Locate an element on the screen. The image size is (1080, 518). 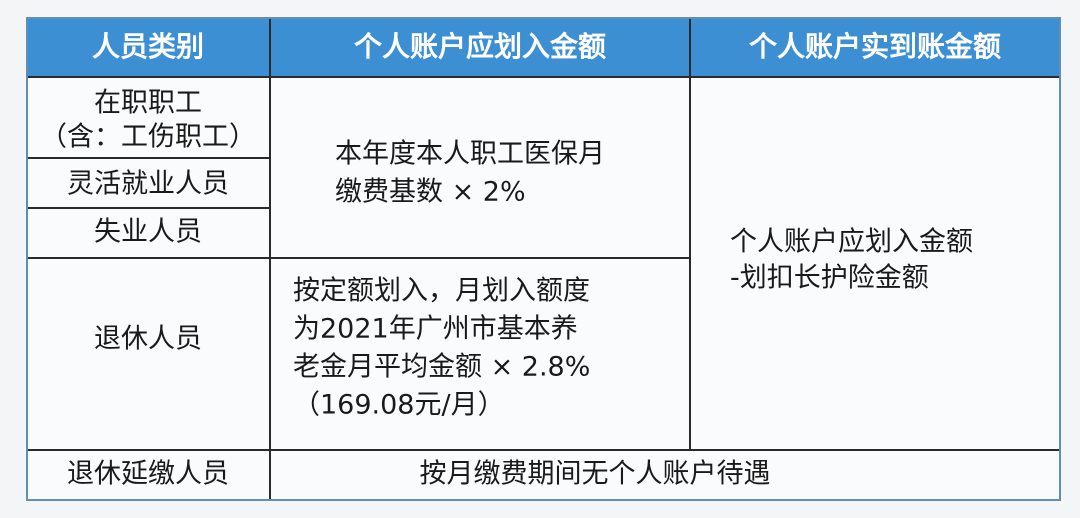
amount-text: 按定额划入，月划入额度 is located at coordinates (441, 291).